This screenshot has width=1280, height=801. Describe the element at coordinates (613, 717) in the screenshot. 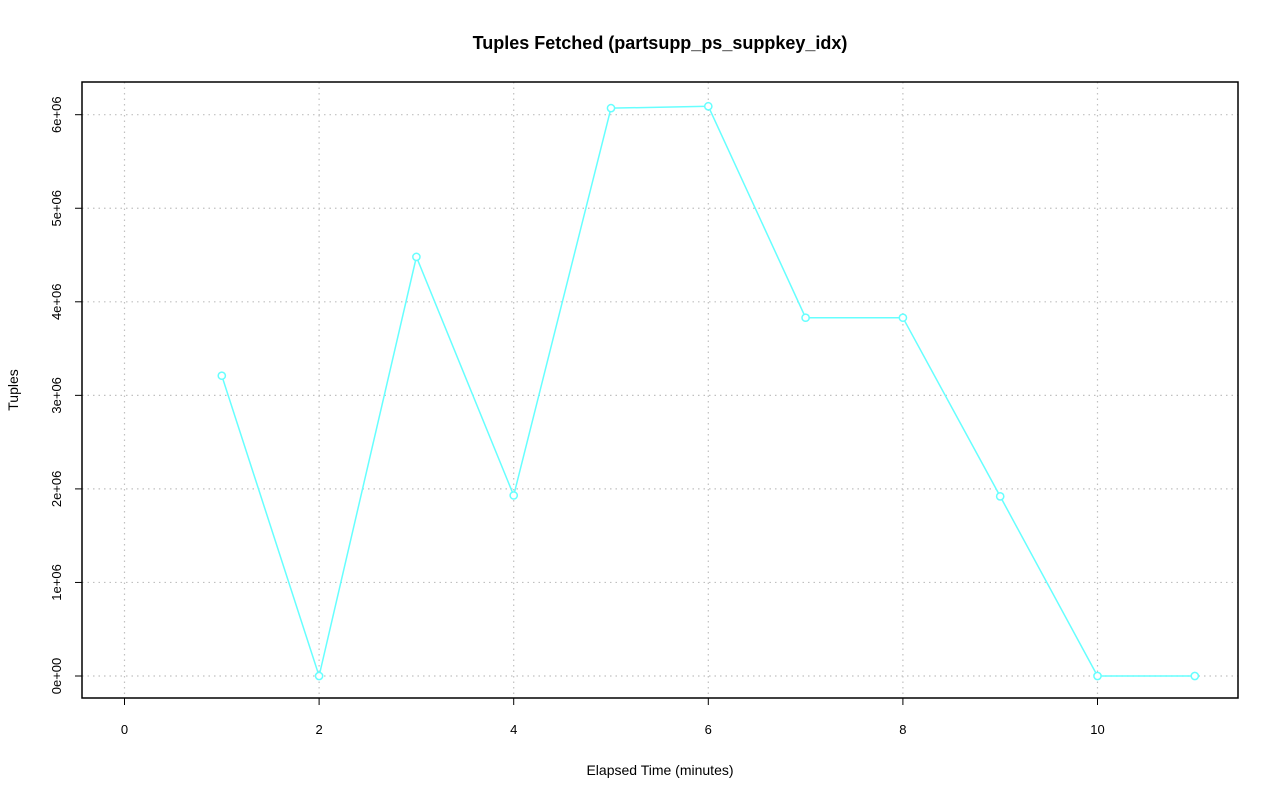

I see `x-axis: 0 2 4 6 8 10` at that location.